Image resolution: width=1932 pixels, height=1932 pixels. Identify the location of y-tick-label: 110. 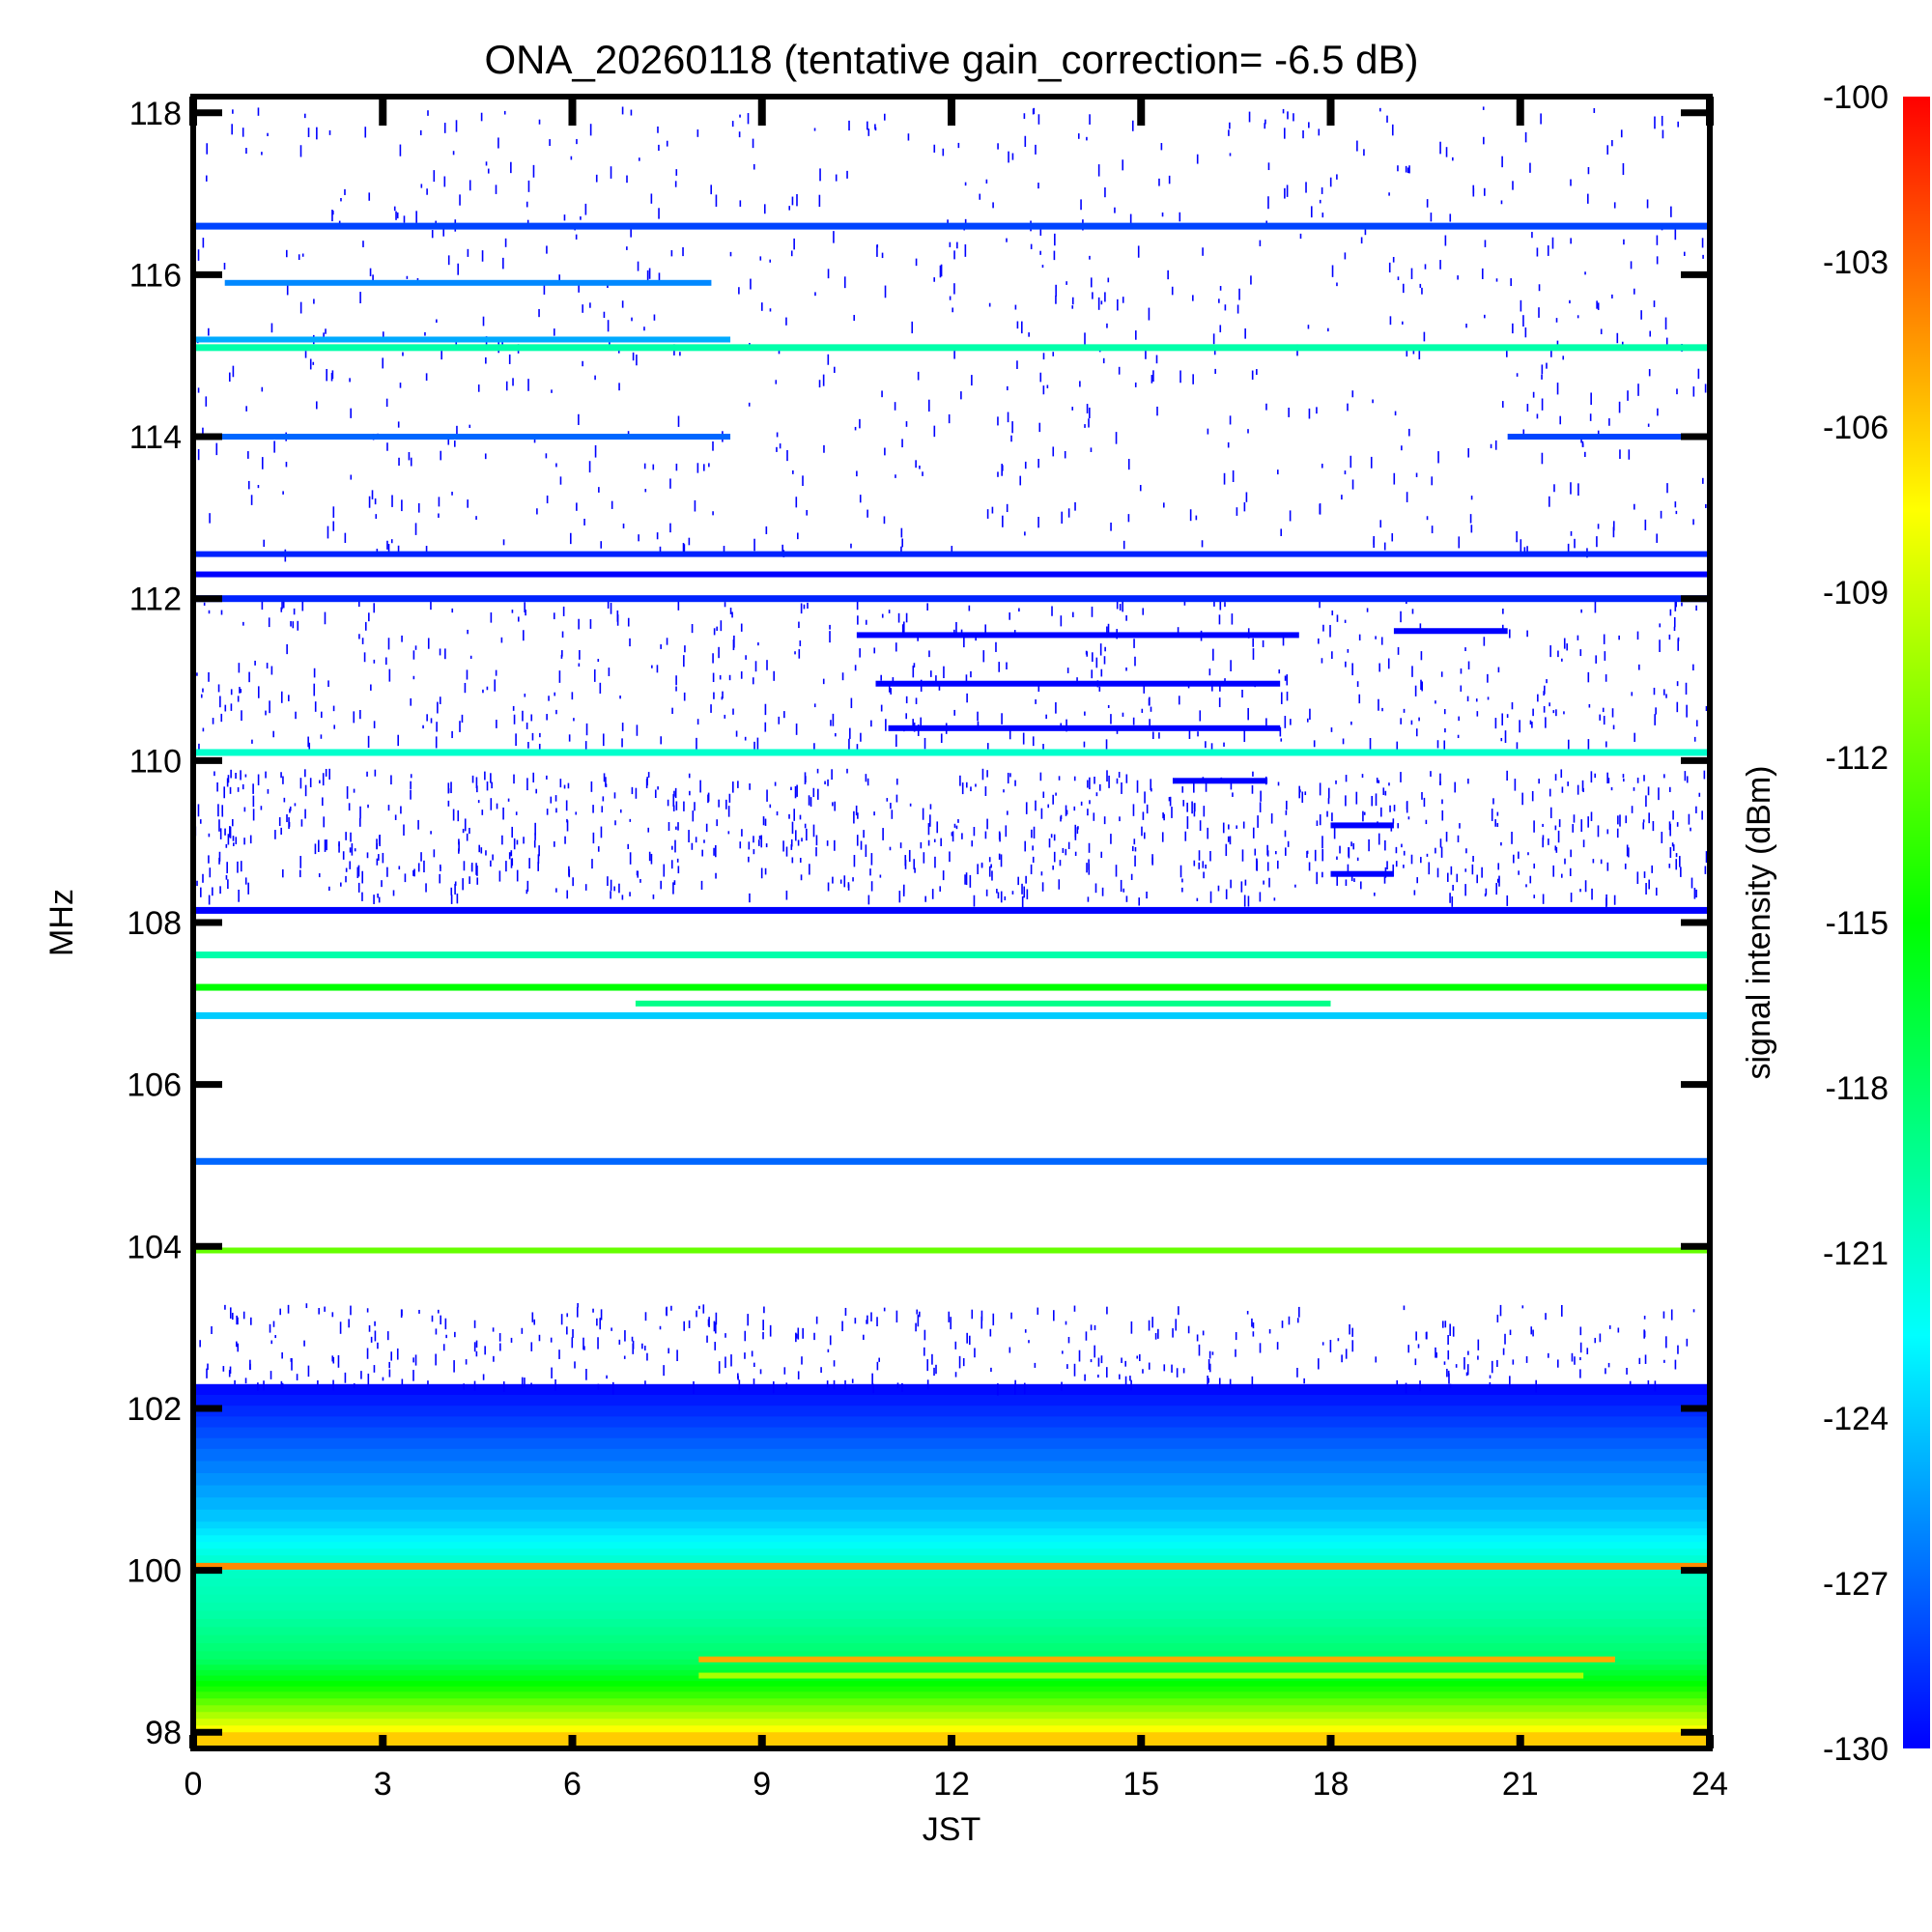
(155, 761).